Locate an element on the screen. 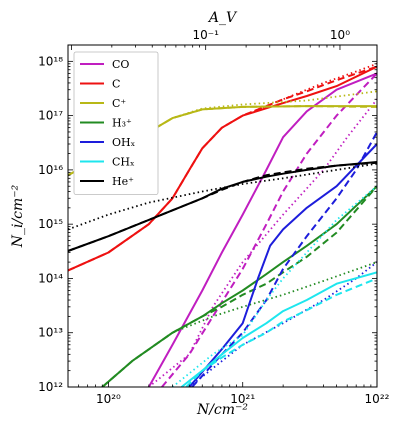 This screenshot has width=407, height=448. y-tick-label: 10¹² is located at coordinates (50, 387).